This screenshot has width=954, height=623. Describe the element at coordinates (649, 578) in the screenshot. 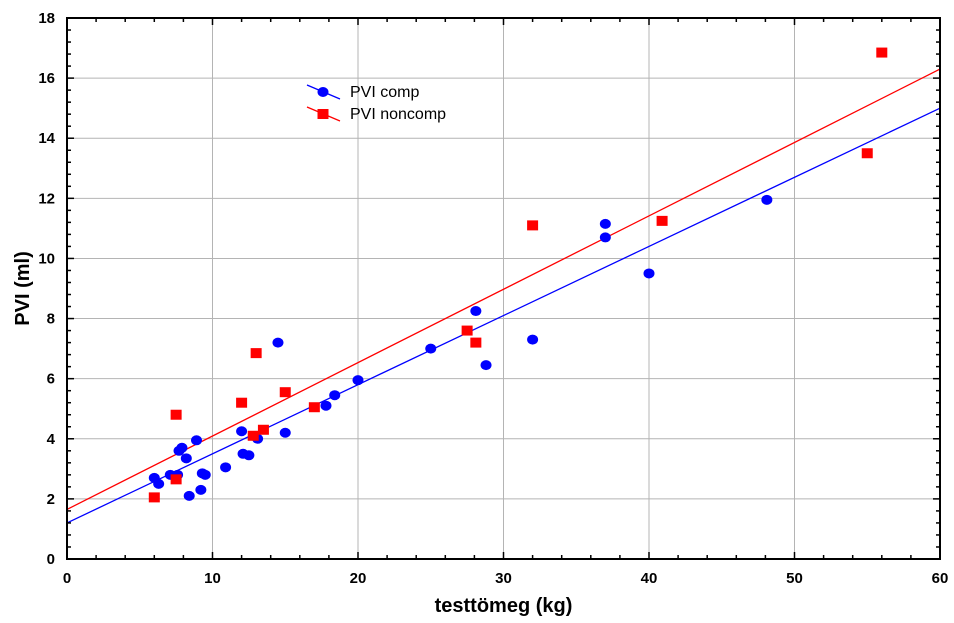

I see `x-tick-label: 40` at that location.